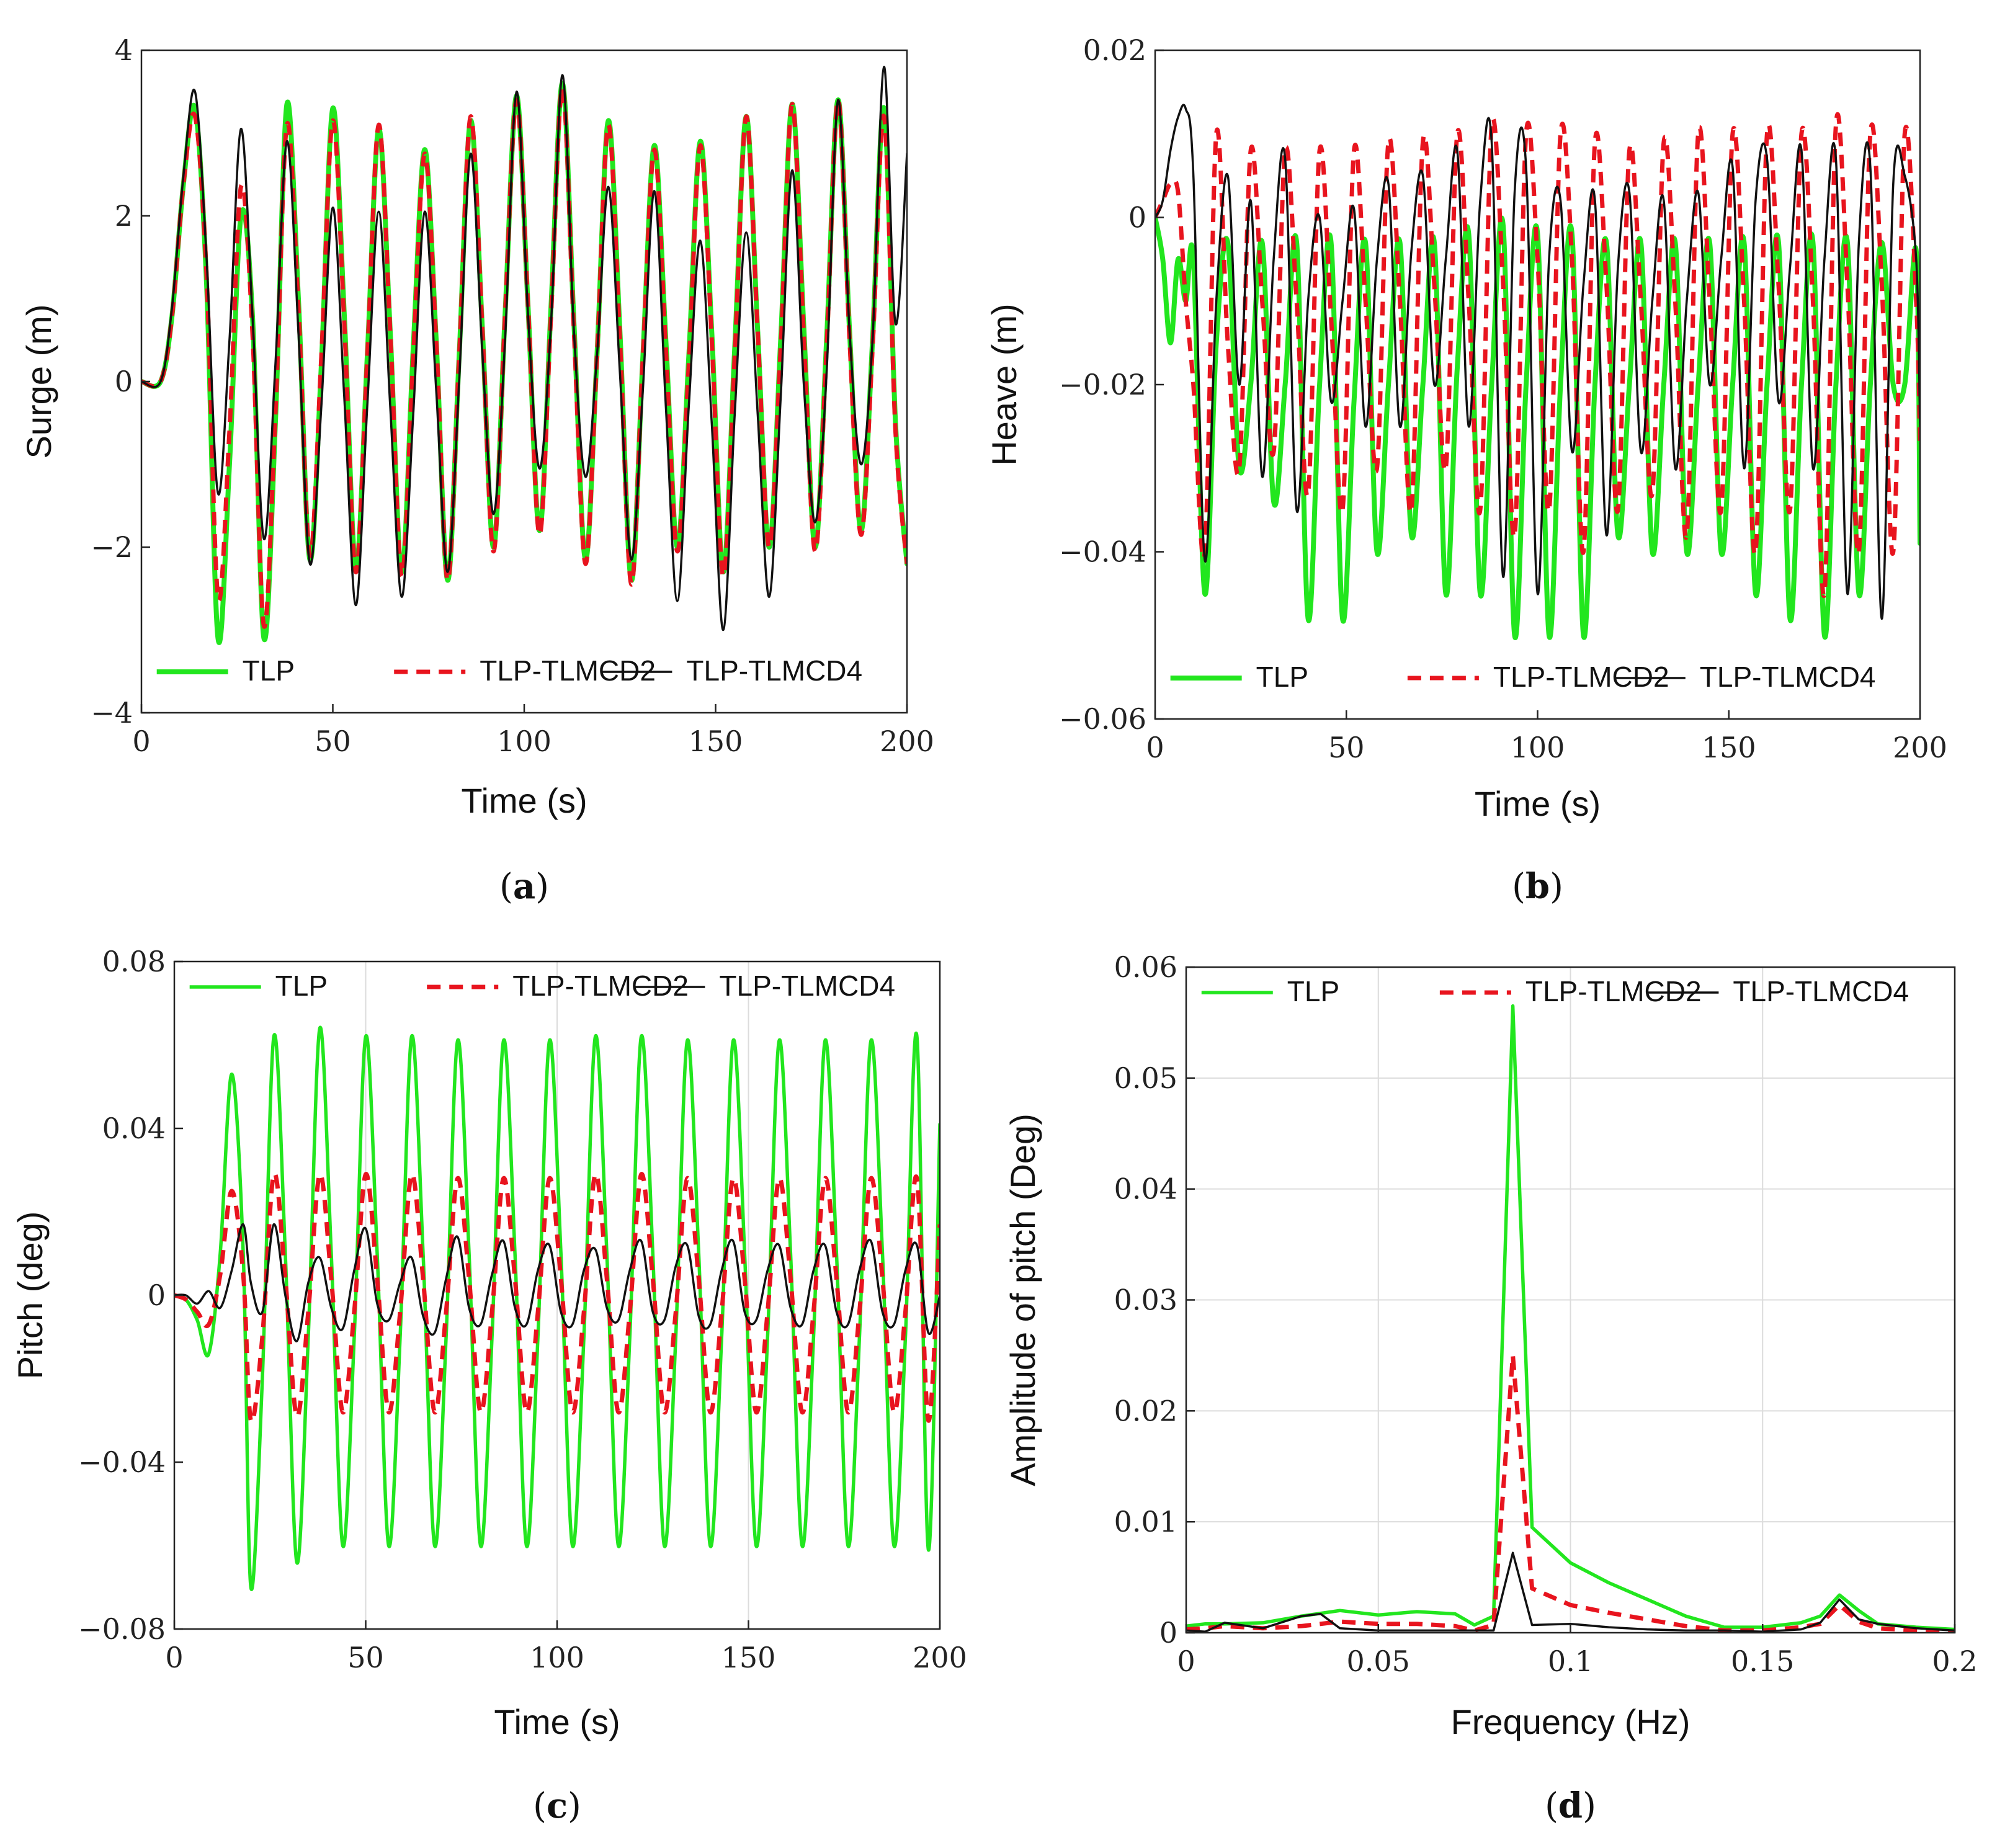 This screenshot has height=1848, width=1992. I want to click on y-tick-label: 4, so click(124, 50).